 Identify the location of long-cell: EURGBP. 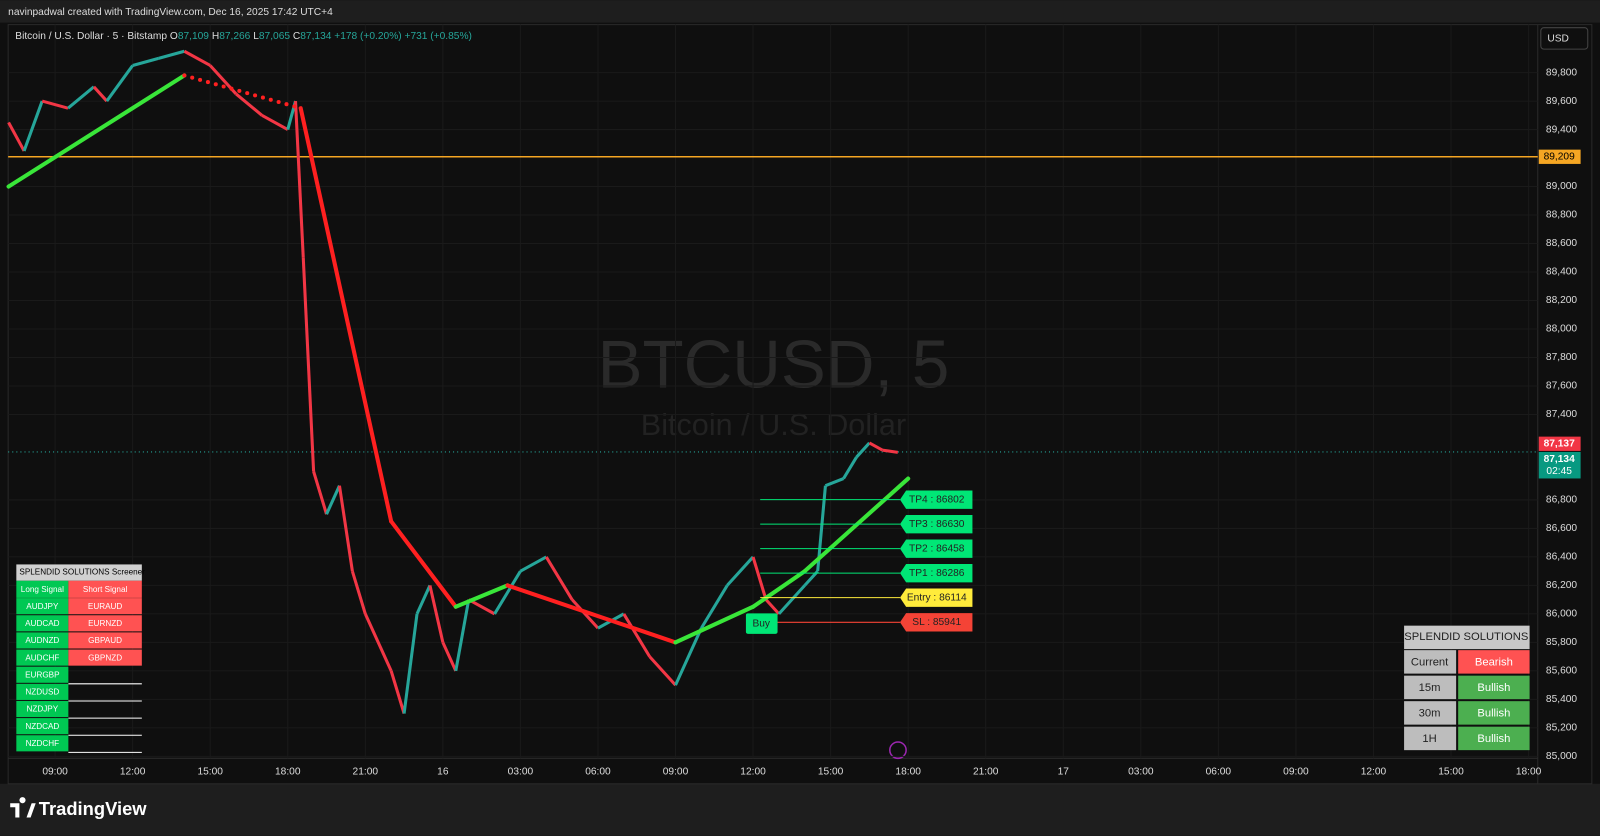
(42, 674).